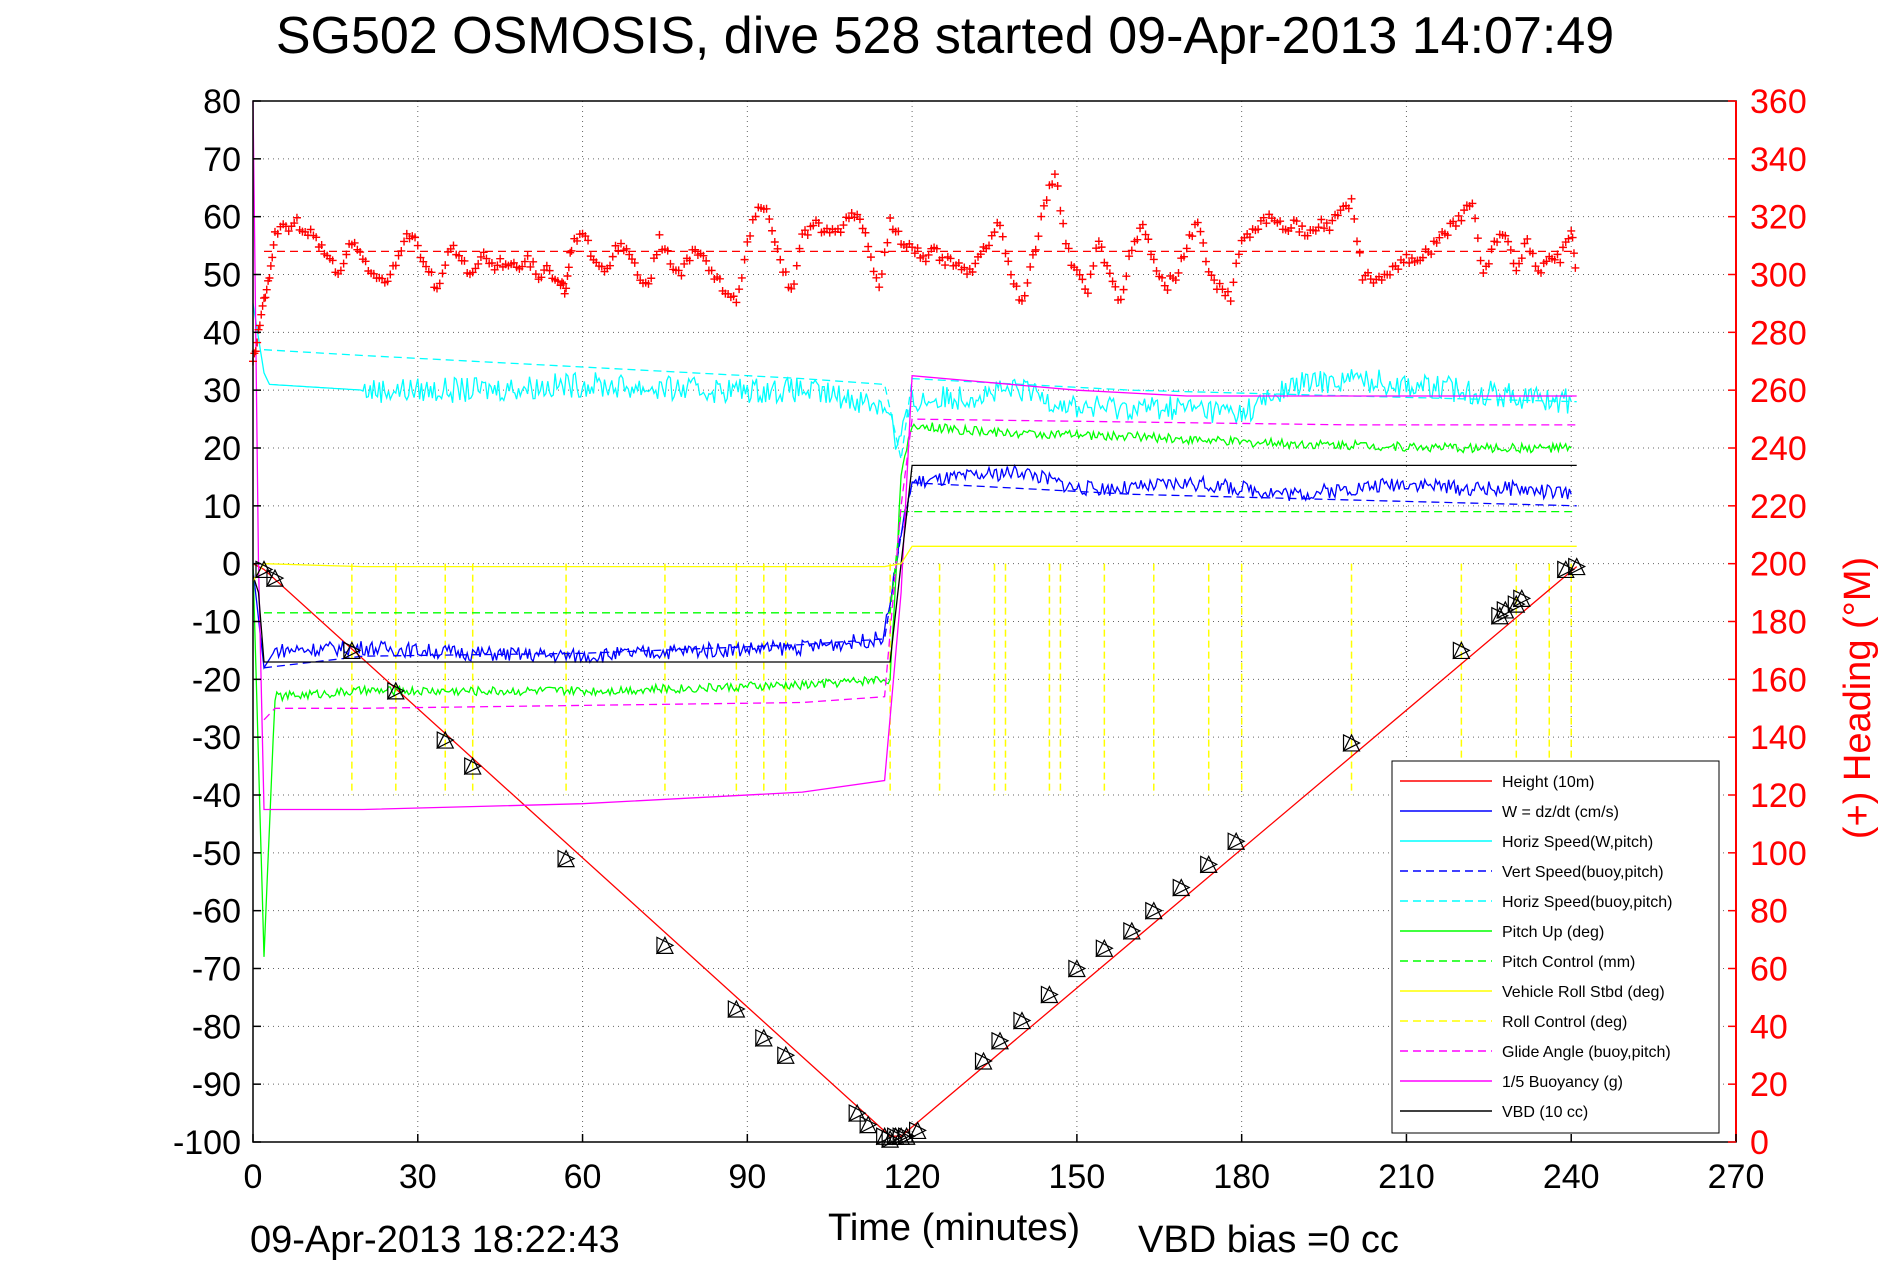 The height and width of the screenshot is (1262, 1891). I want to click on y2-tick-label: 100, so click(1778, 854).